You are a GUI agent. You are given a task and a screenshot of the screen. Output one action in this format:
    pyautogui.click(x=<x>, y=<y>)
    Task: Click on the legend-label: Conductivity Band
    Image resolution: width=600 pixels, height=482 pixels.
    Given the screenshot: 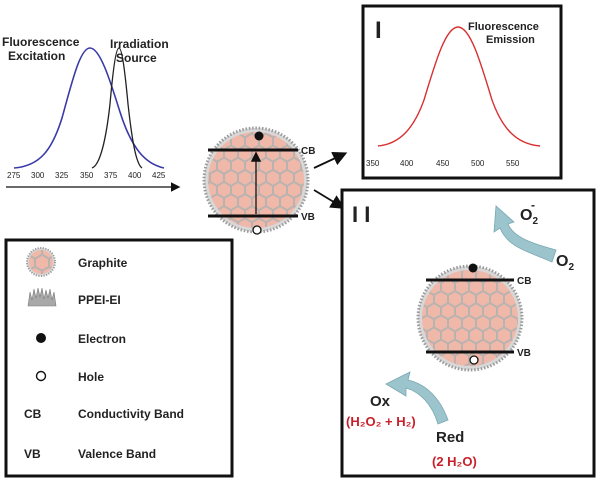 What is the action you would take?
    pyautogui.click(x=131, y=414)
    